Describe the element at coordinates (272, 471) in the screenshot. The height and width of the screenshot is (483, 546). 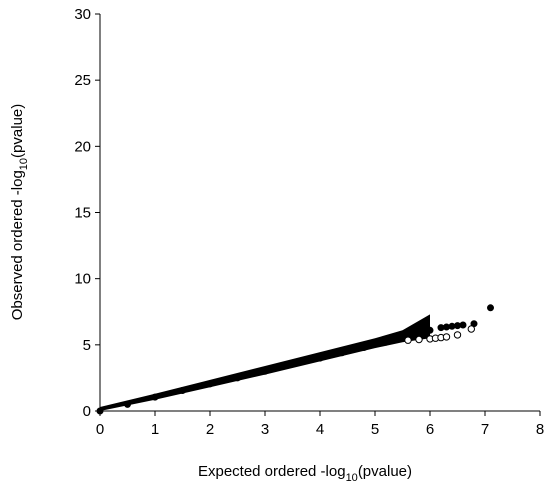
I see `x-axis-title-main: Expected ordered -log` at that location.